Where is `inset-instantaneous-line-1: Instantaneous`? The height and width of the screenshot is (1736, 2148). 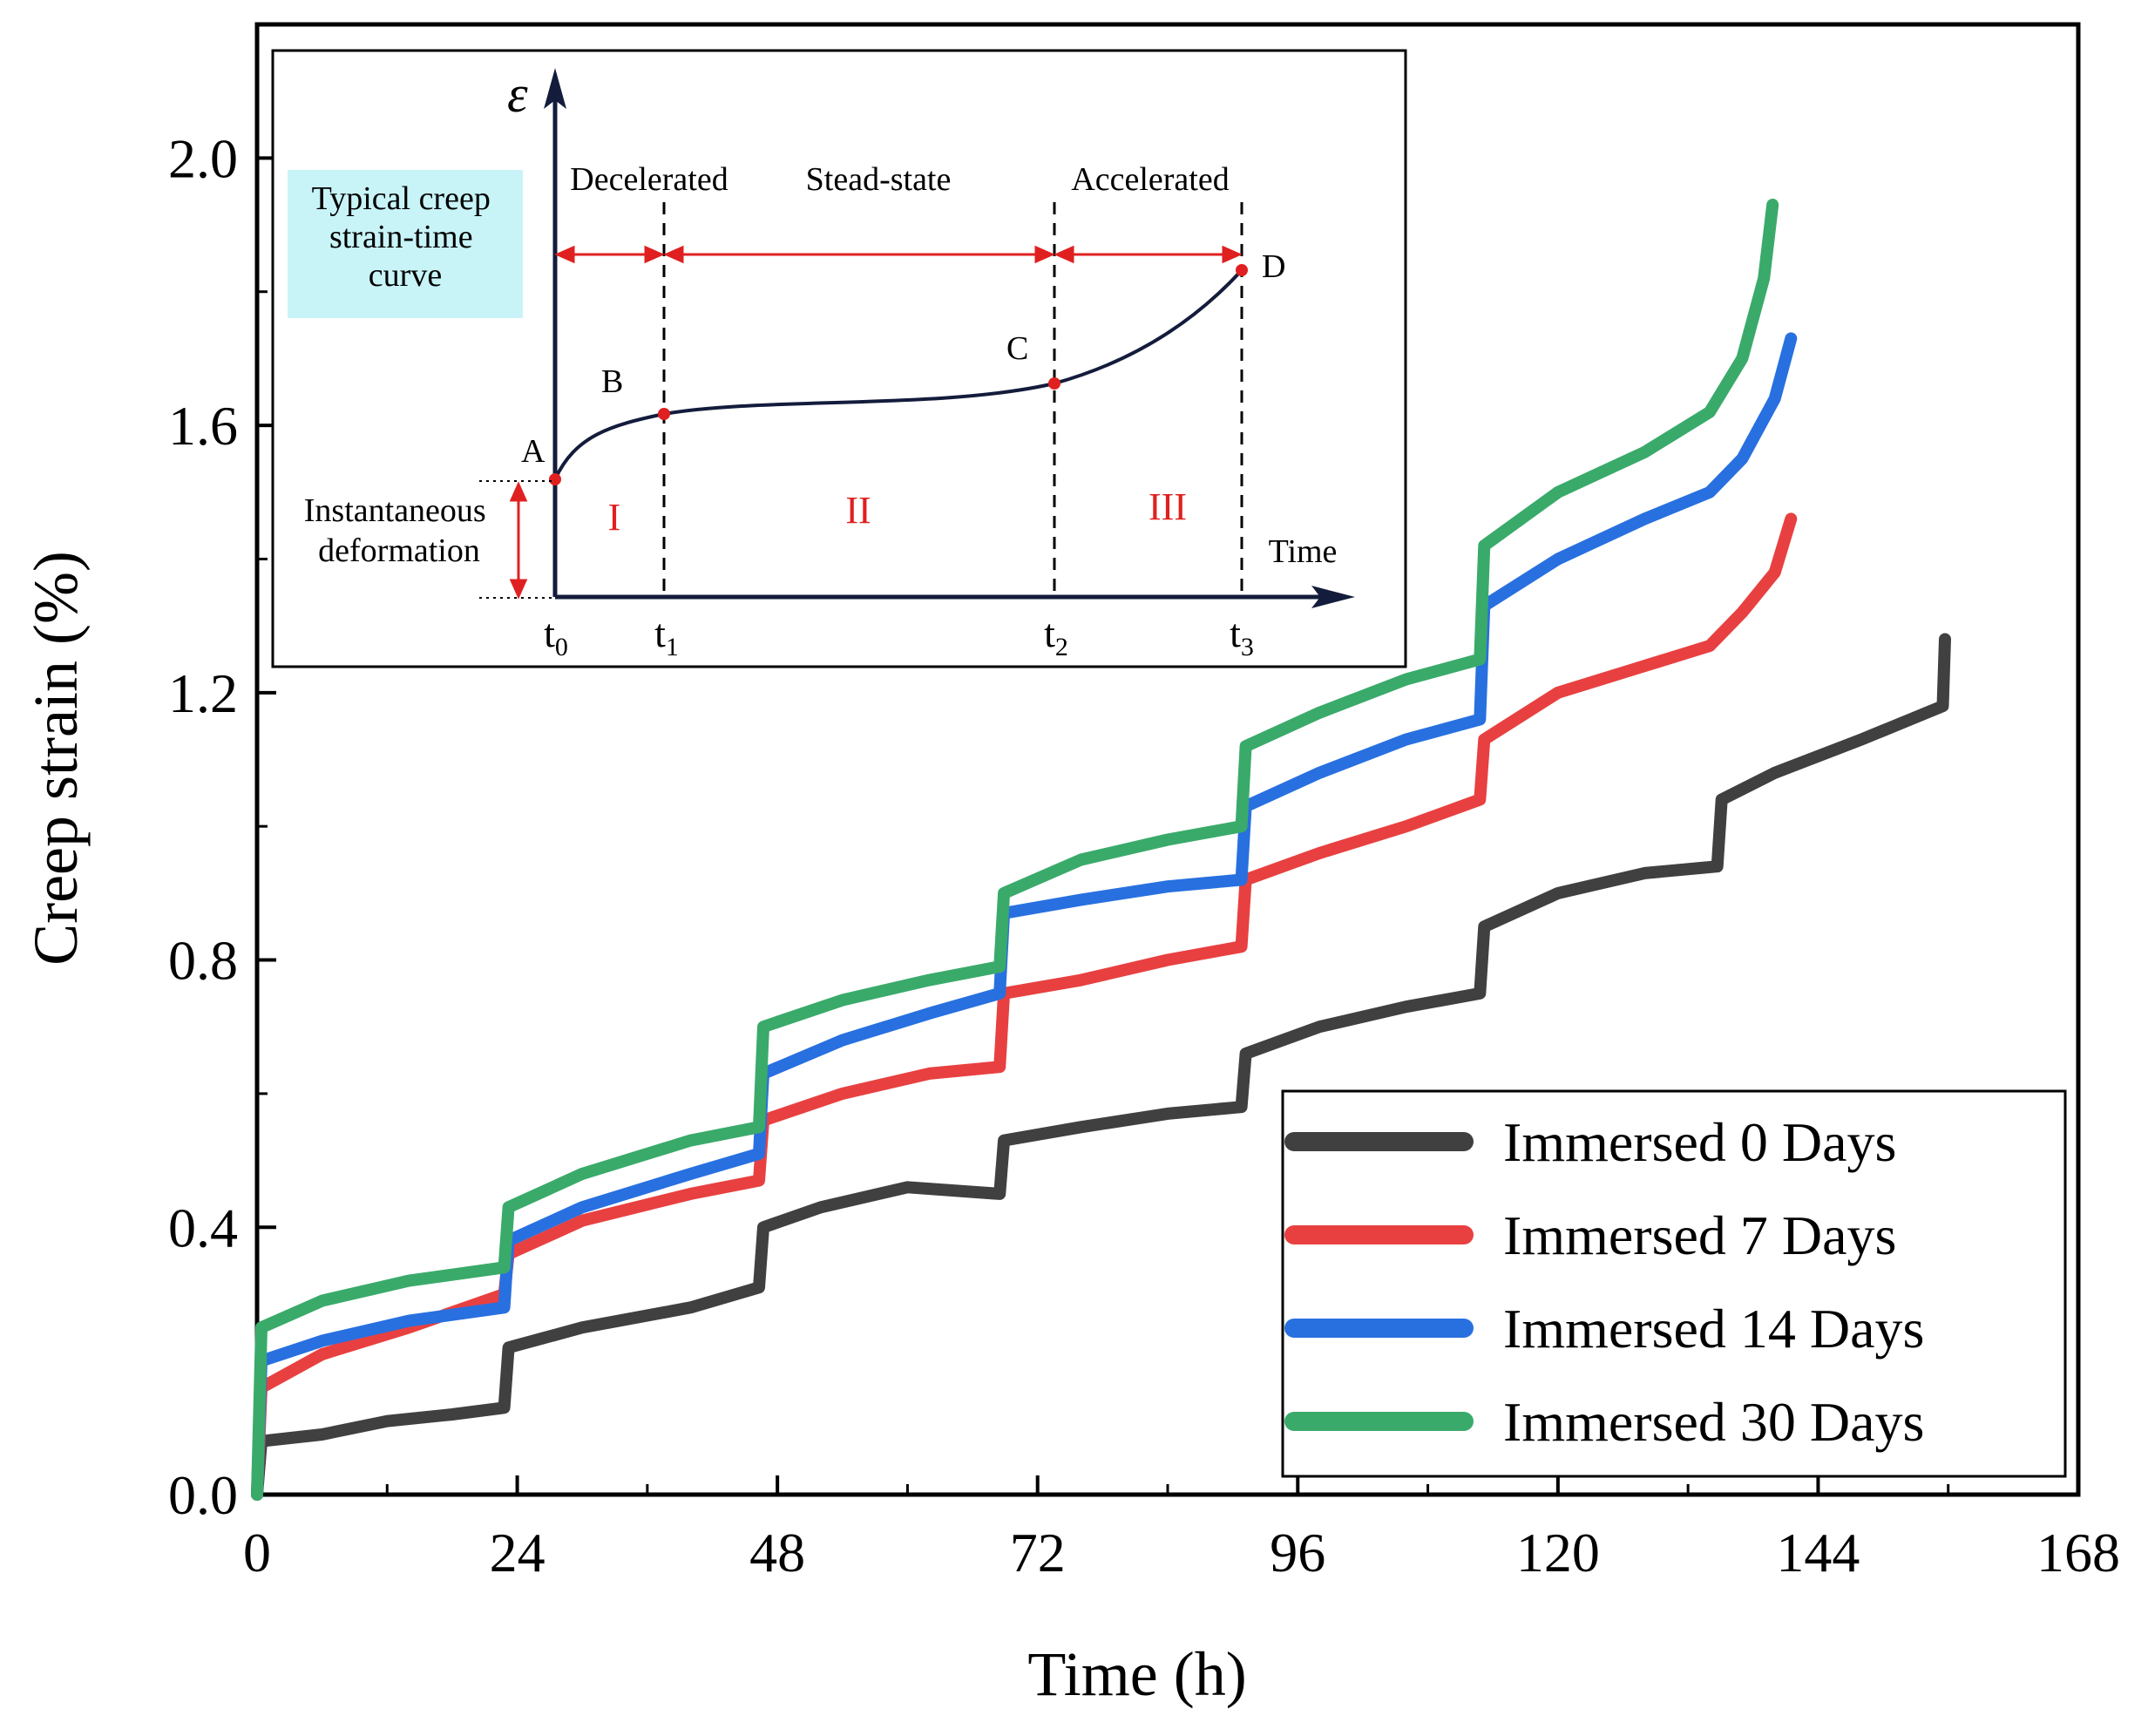 inset-instantaneous-line-1: Instantaneous is located at coordinates (395, 510).